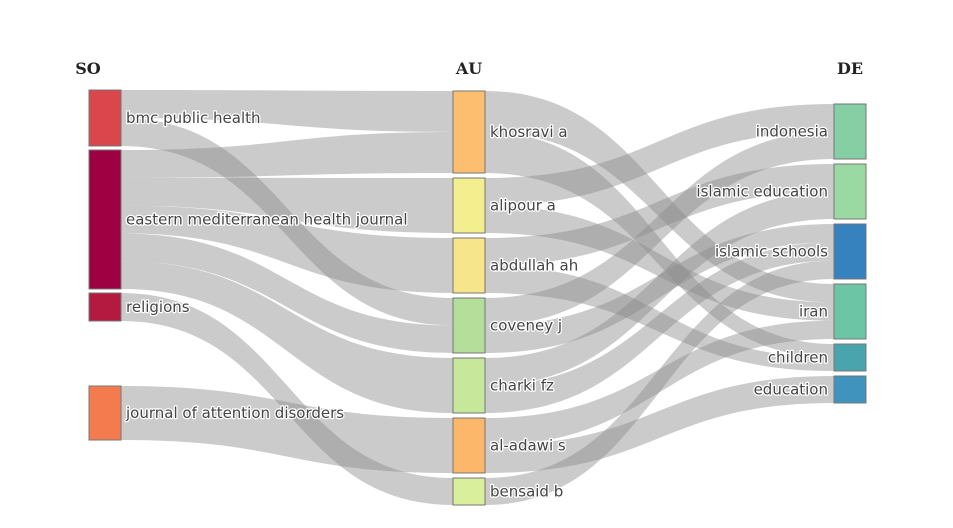 This screenshot has height=528, width=953. I want to click on column-headers: SO AU DE, so click(469, 68).